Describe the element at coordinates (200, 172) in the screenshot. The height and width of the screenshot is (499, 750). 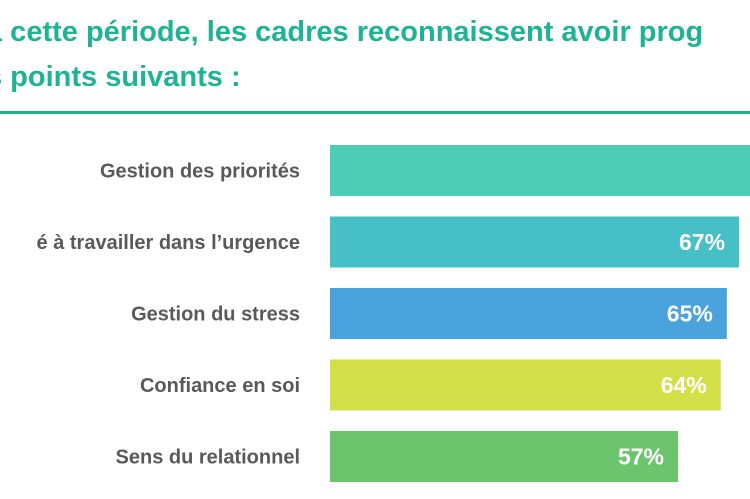
I see `category-label: Gestion des priorités` at that location.